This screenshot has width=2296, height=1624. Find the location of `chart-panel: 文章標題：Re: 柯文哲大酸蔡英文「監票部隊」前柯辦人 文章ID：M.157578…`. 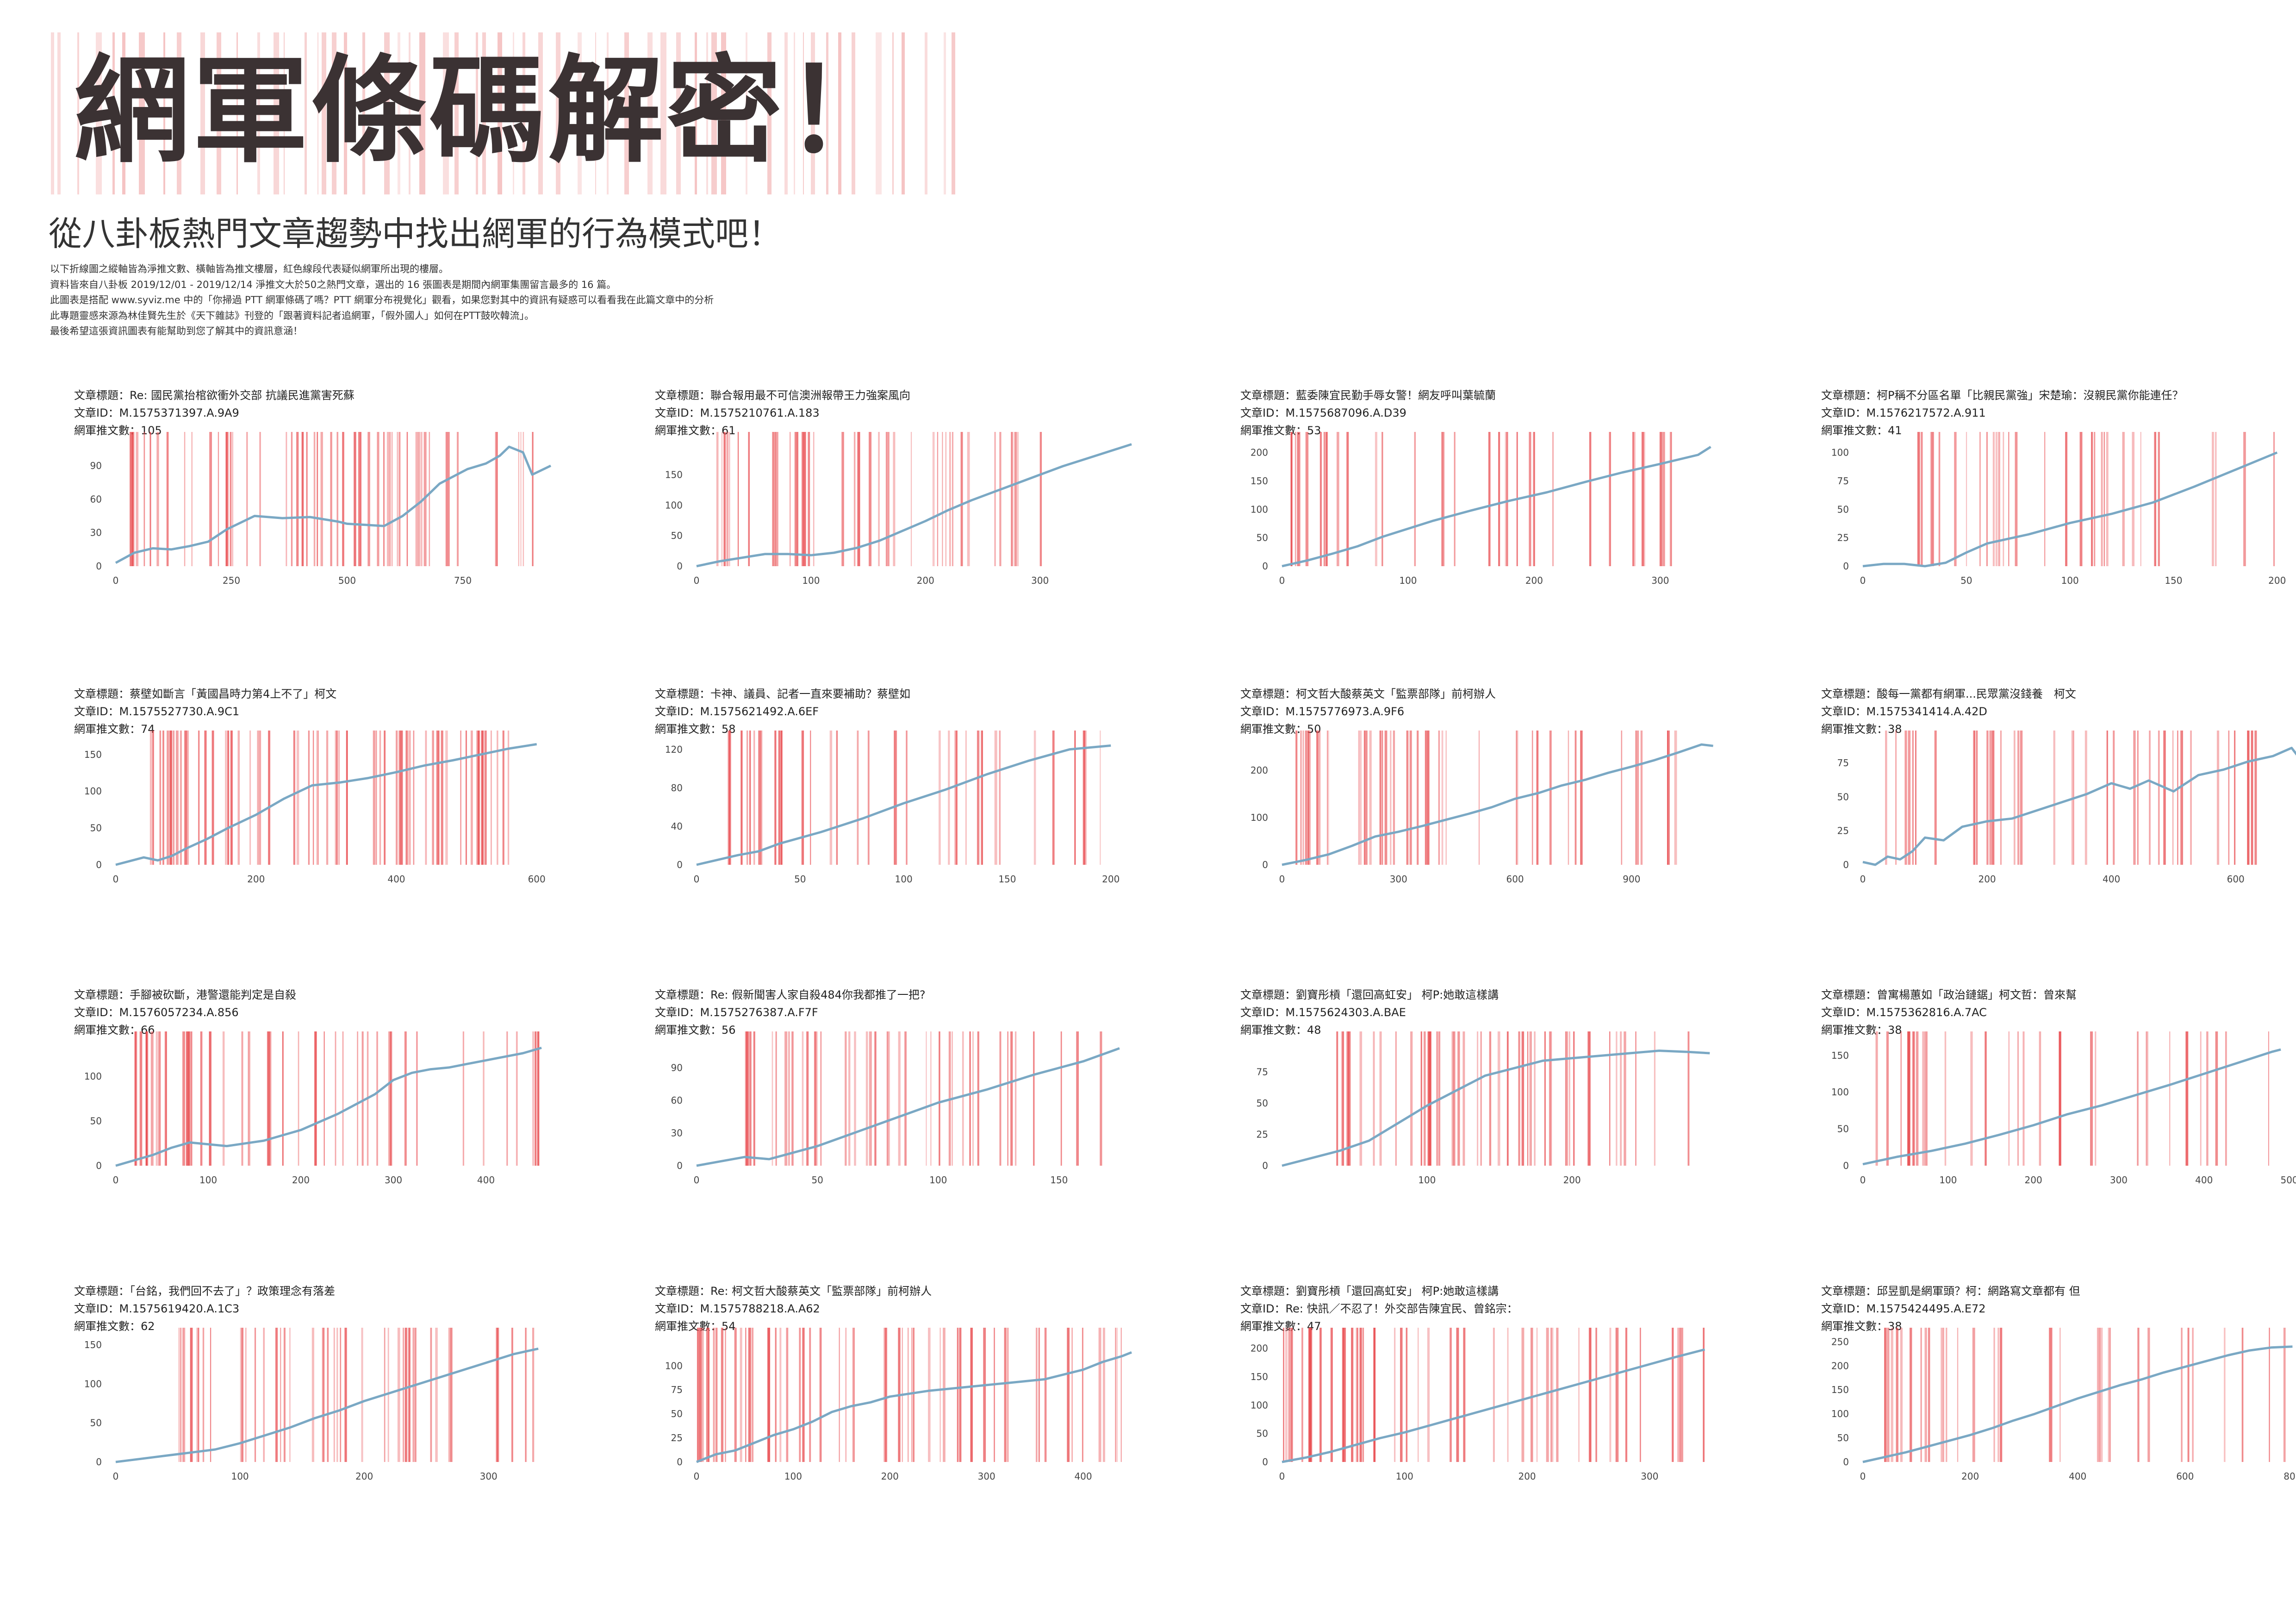

chart-panel: 文章標題：Re: 柯文哲大酸蔡英文「監票部隊」前柯辦人 文章ID：M.157578… is located at coordinates (893, 1412).